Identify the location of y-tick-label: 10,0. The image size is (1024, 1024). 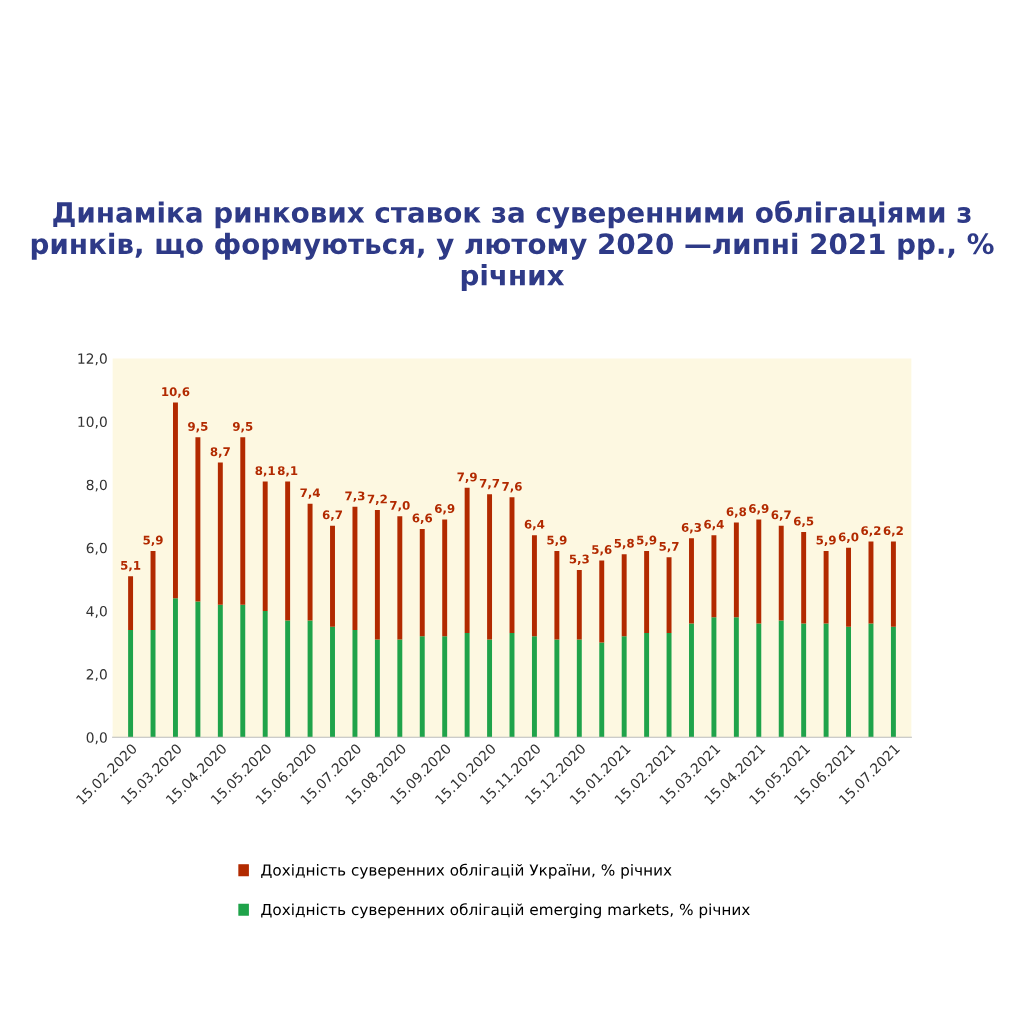
(92, 422).